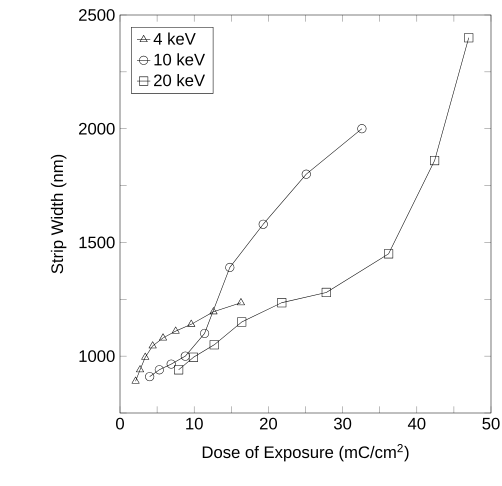 Image resolution: width=502 pixels, height=486 pixels. I want to click on y-axis-title: Strip Width (nm), so click(58, 214).